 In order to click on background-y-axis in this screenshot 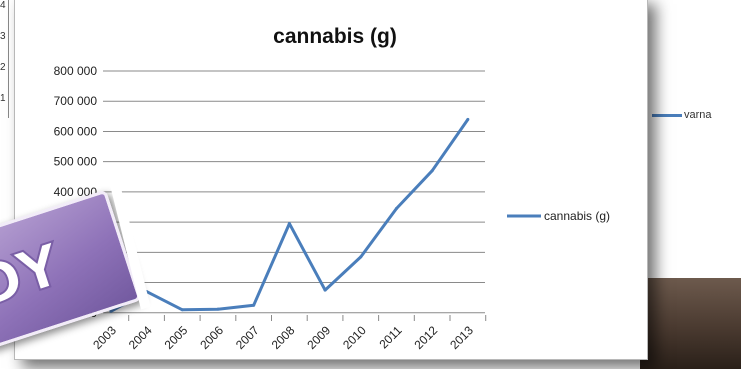, I will do `click(8, 59)`.